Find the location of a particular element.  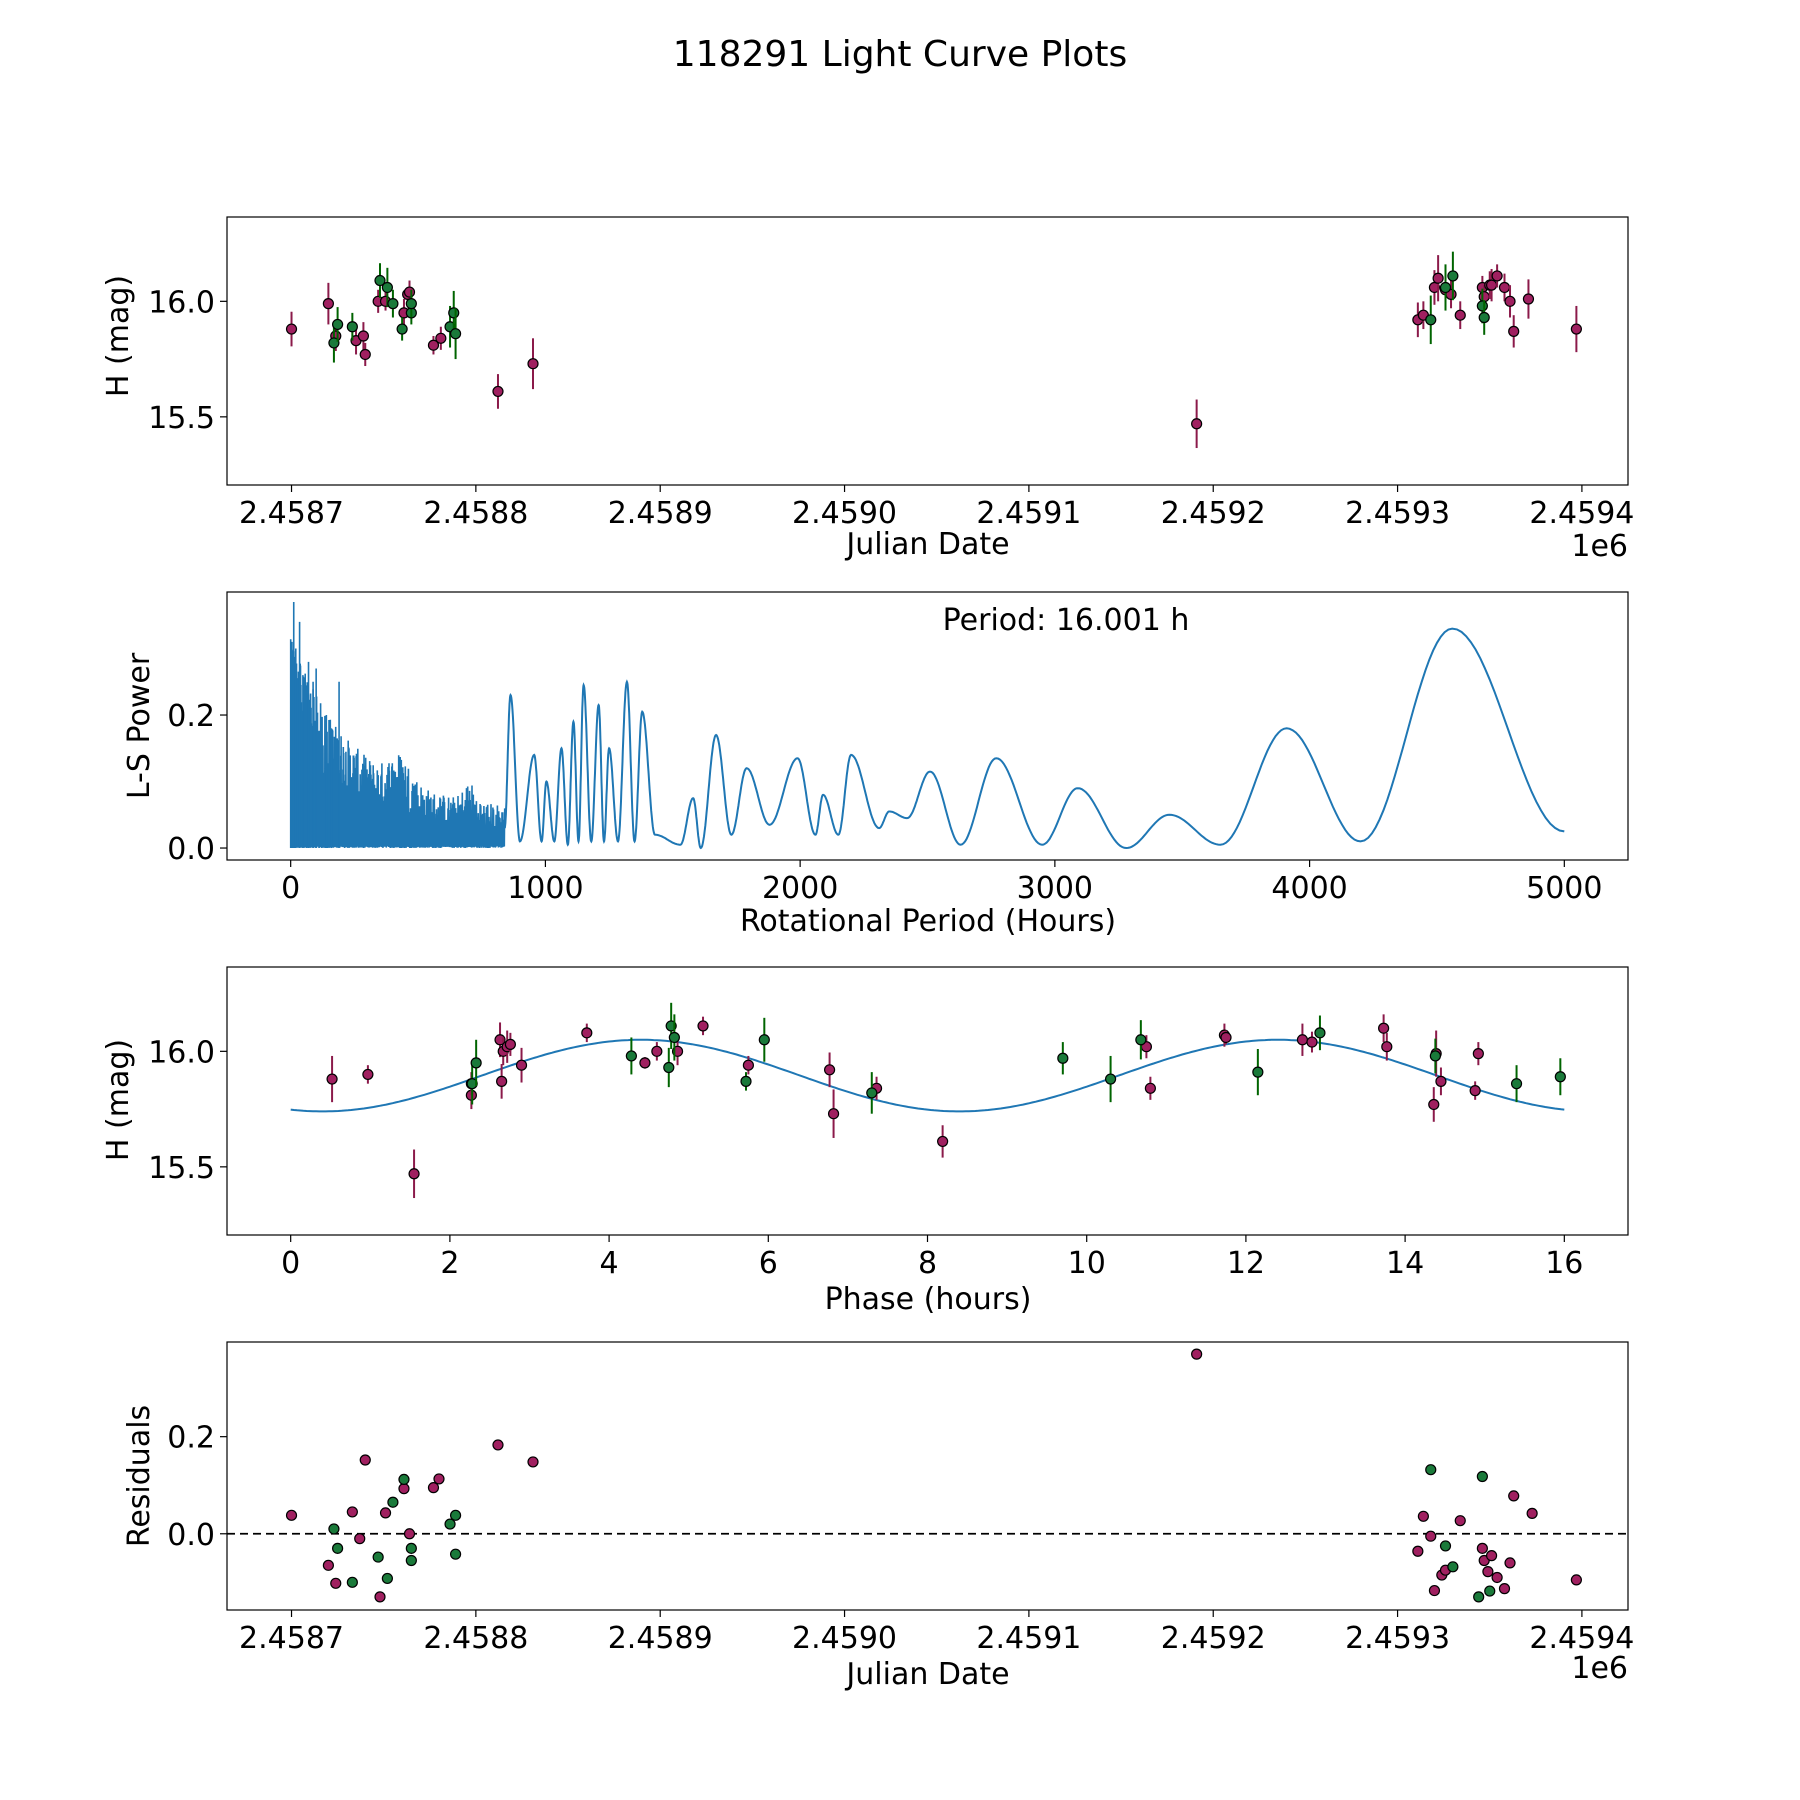

residuals-xtick-label: 2.4591 is located at coordinates (1028, 1638).